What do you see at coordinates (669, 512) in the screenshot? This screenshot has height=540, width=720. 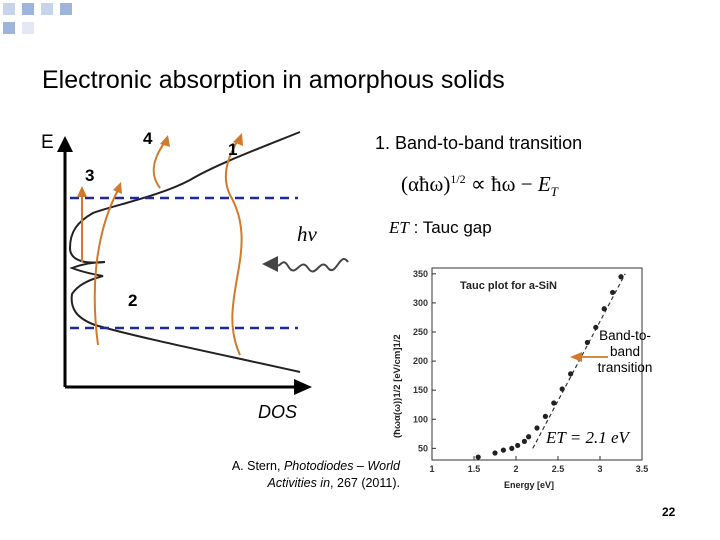 I see `page-number: 22` at bounding box center [669, 512].